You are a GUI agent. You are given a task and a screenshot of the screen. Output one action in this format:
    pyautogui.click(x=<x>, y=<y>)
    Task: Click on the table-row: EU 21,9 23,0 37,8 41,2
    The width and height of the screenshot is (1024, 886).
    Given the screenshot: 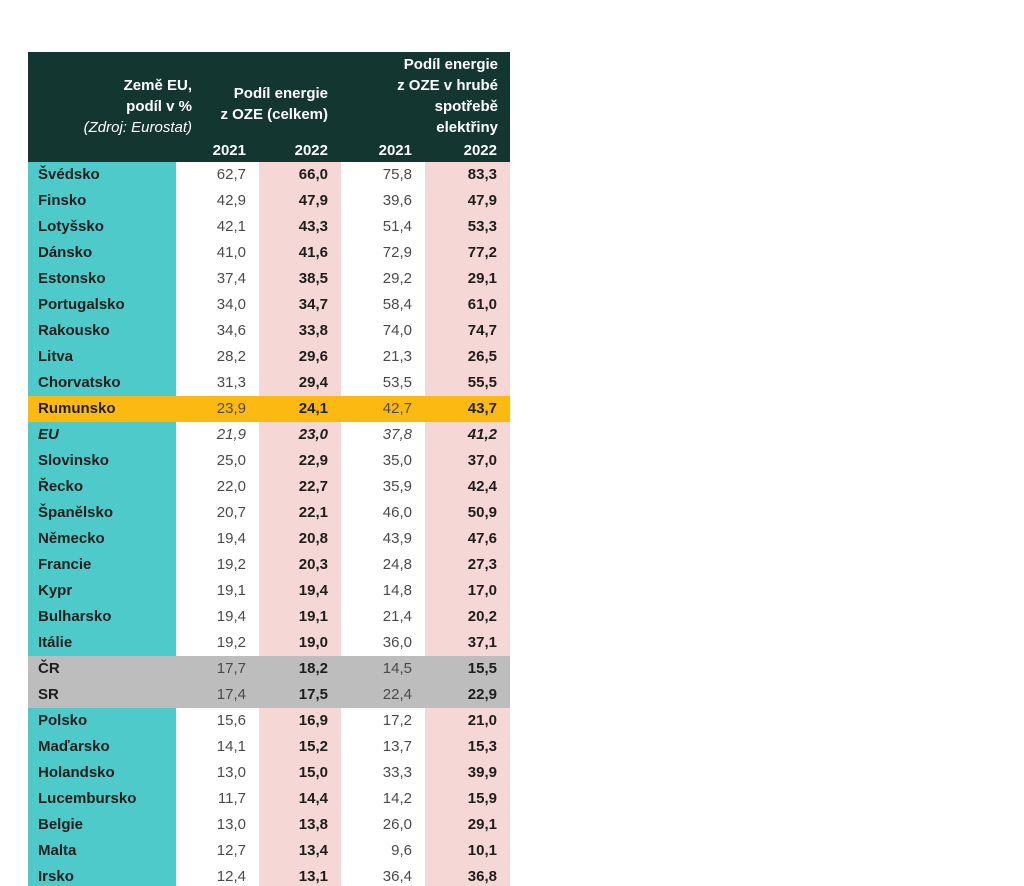 What is the action you would take?
    pyautogui.click(x=269, y=435)
    